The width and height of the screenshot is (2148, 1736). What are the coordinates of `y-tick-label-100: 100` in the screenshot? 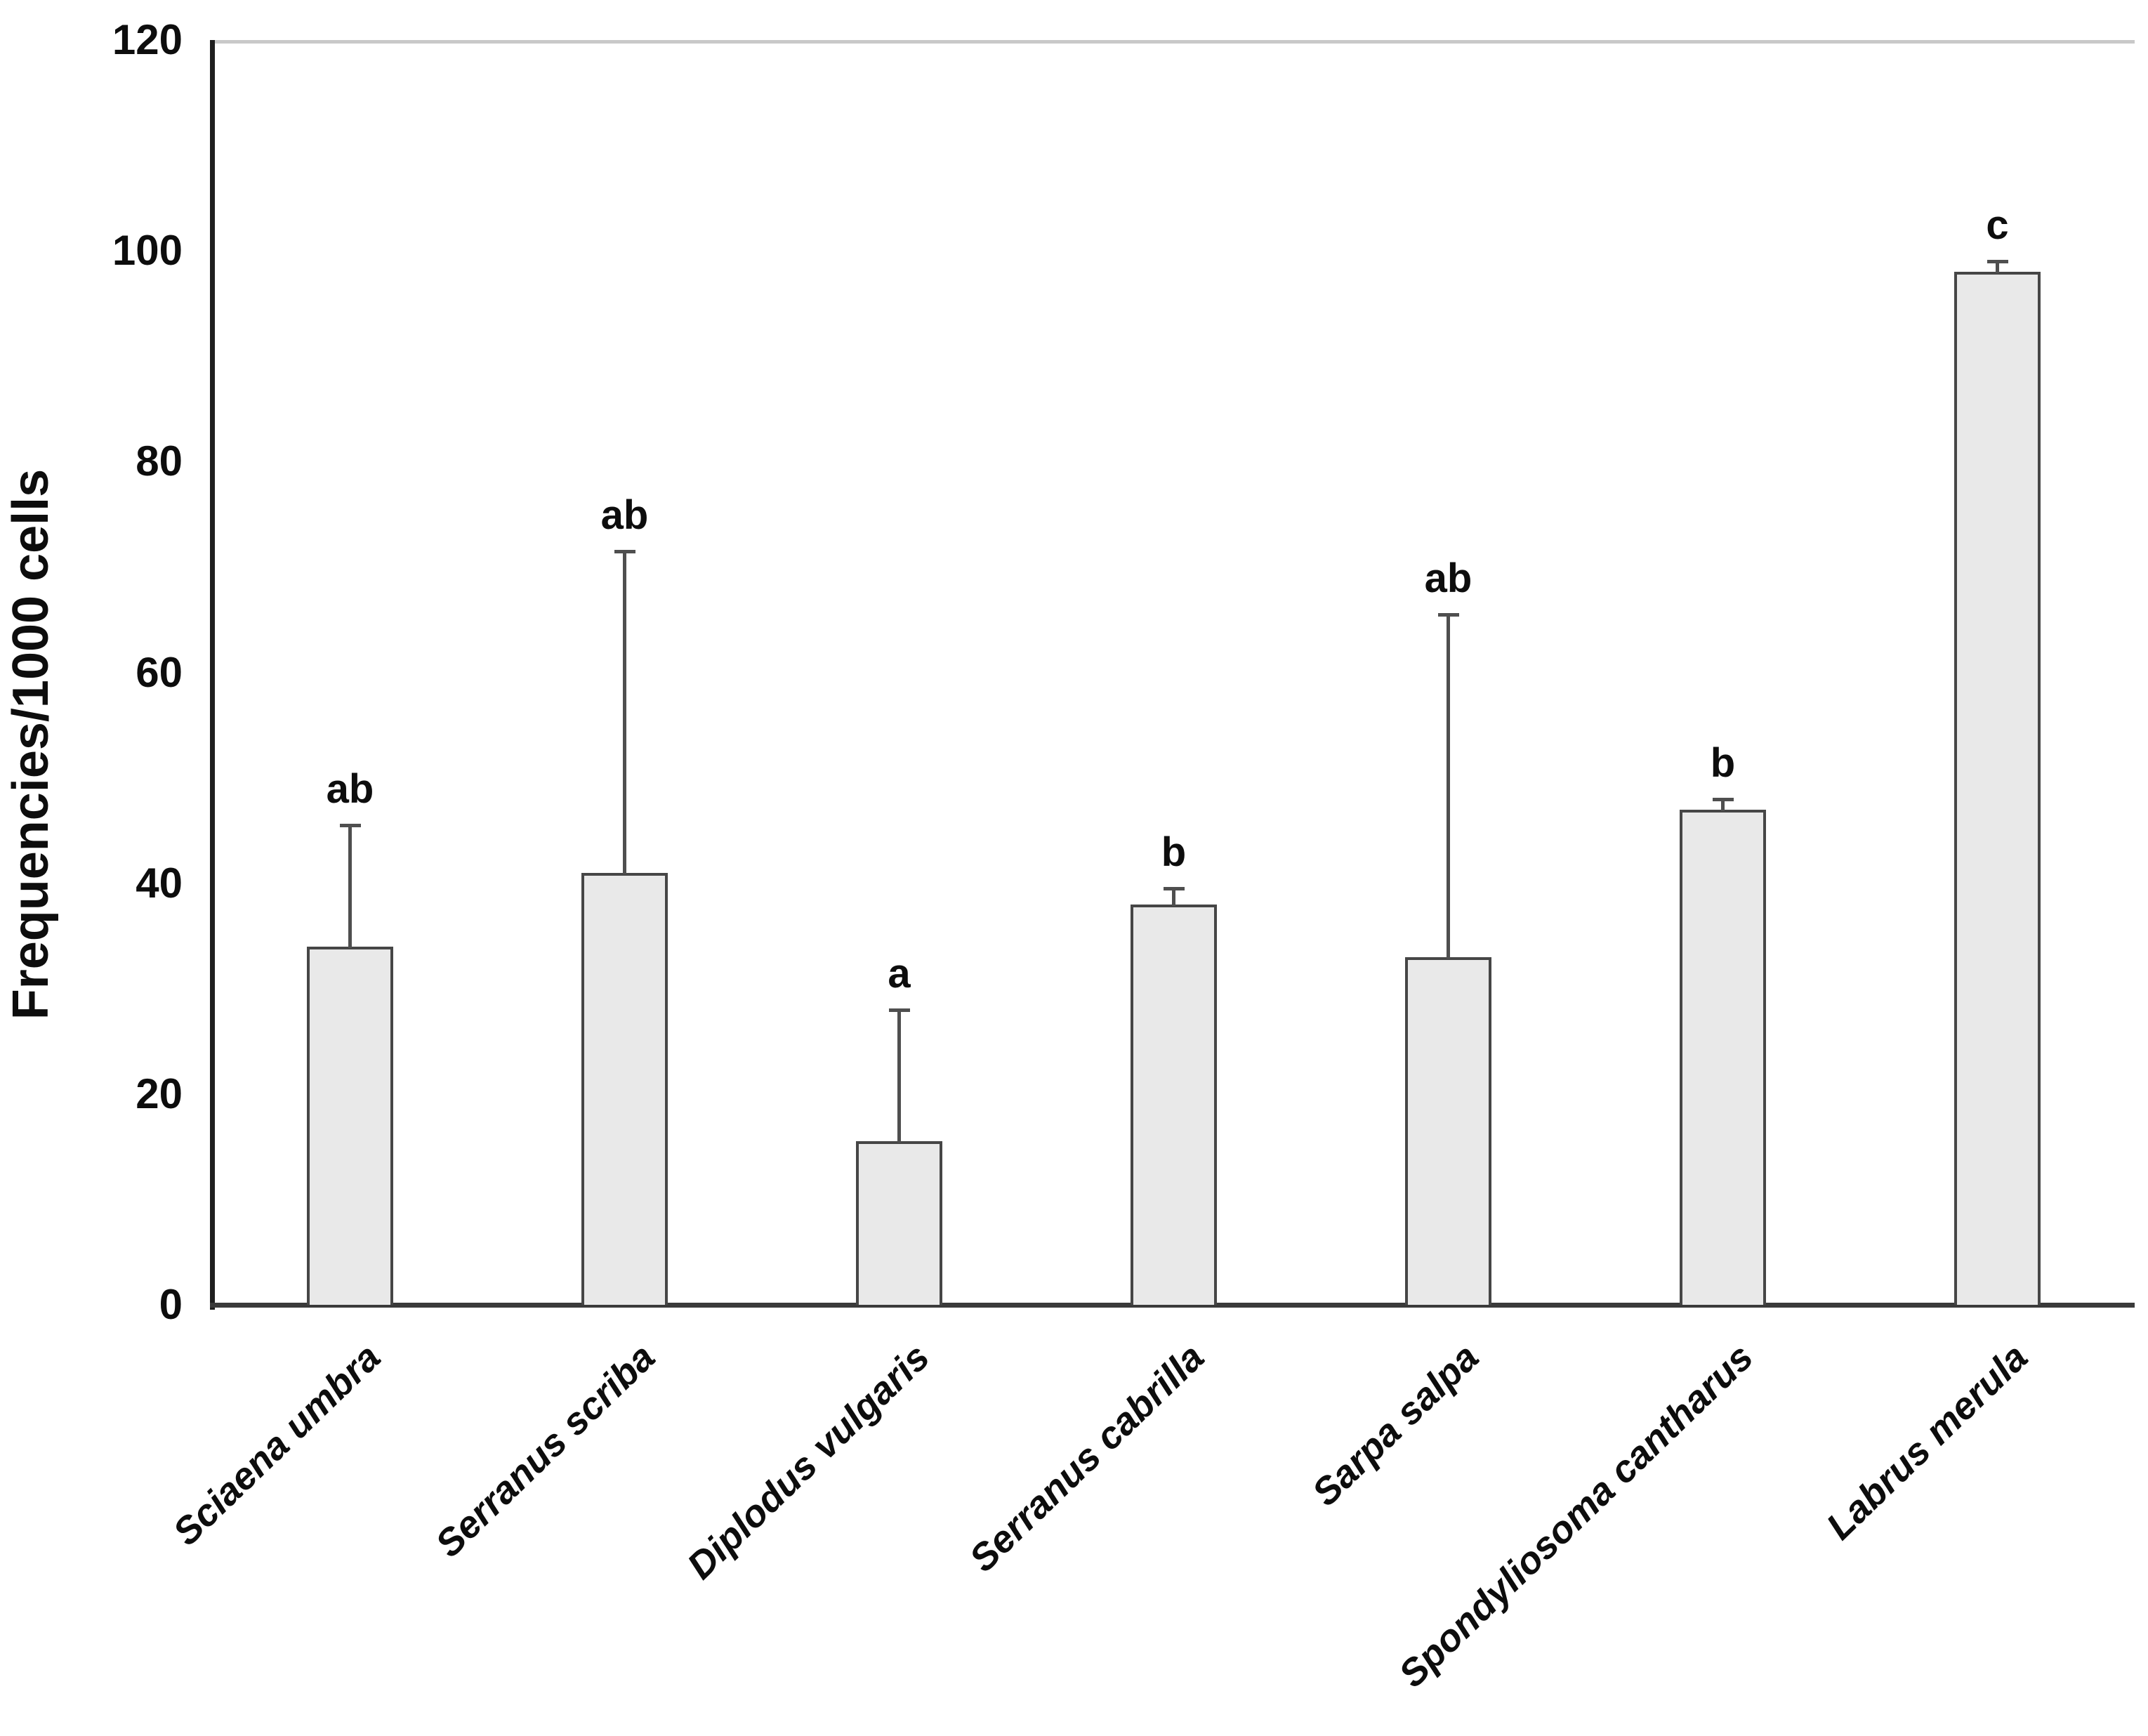 It's located at (147, 251).